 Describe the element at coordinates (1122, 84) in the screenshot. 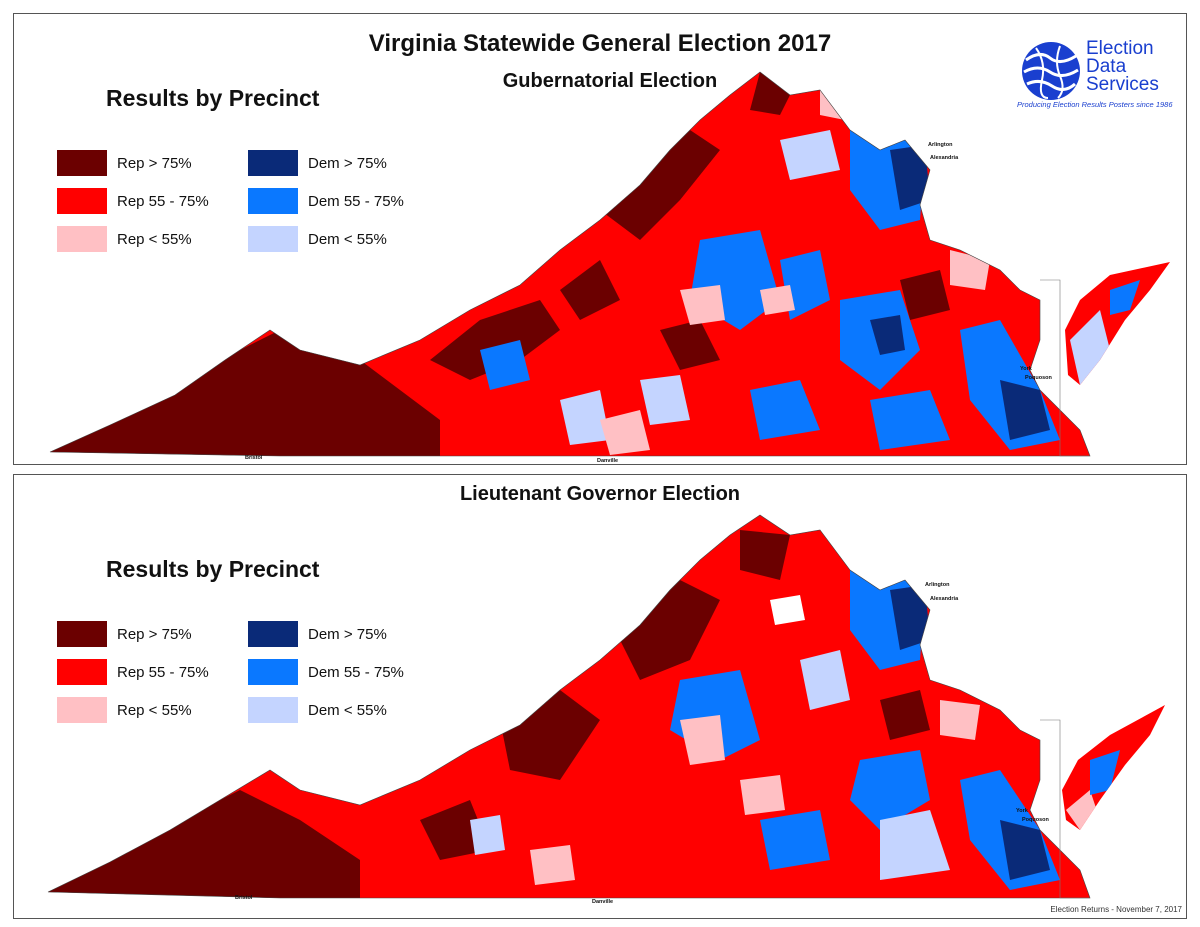

I see `logo-line-3: Services` at that location.